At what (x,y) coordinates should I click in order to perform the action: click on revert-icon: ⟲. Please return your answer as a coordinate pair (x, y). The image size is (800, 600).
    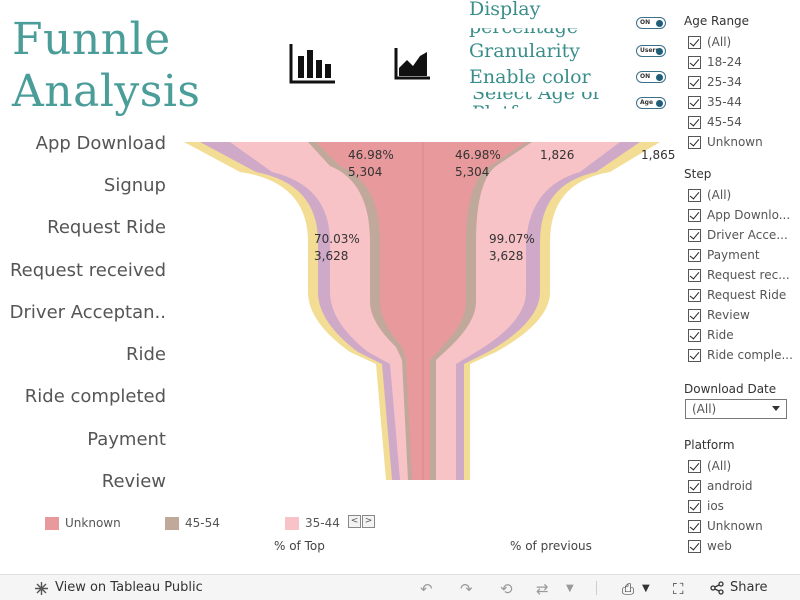
    Looking at the image, I should click on (506, 589).